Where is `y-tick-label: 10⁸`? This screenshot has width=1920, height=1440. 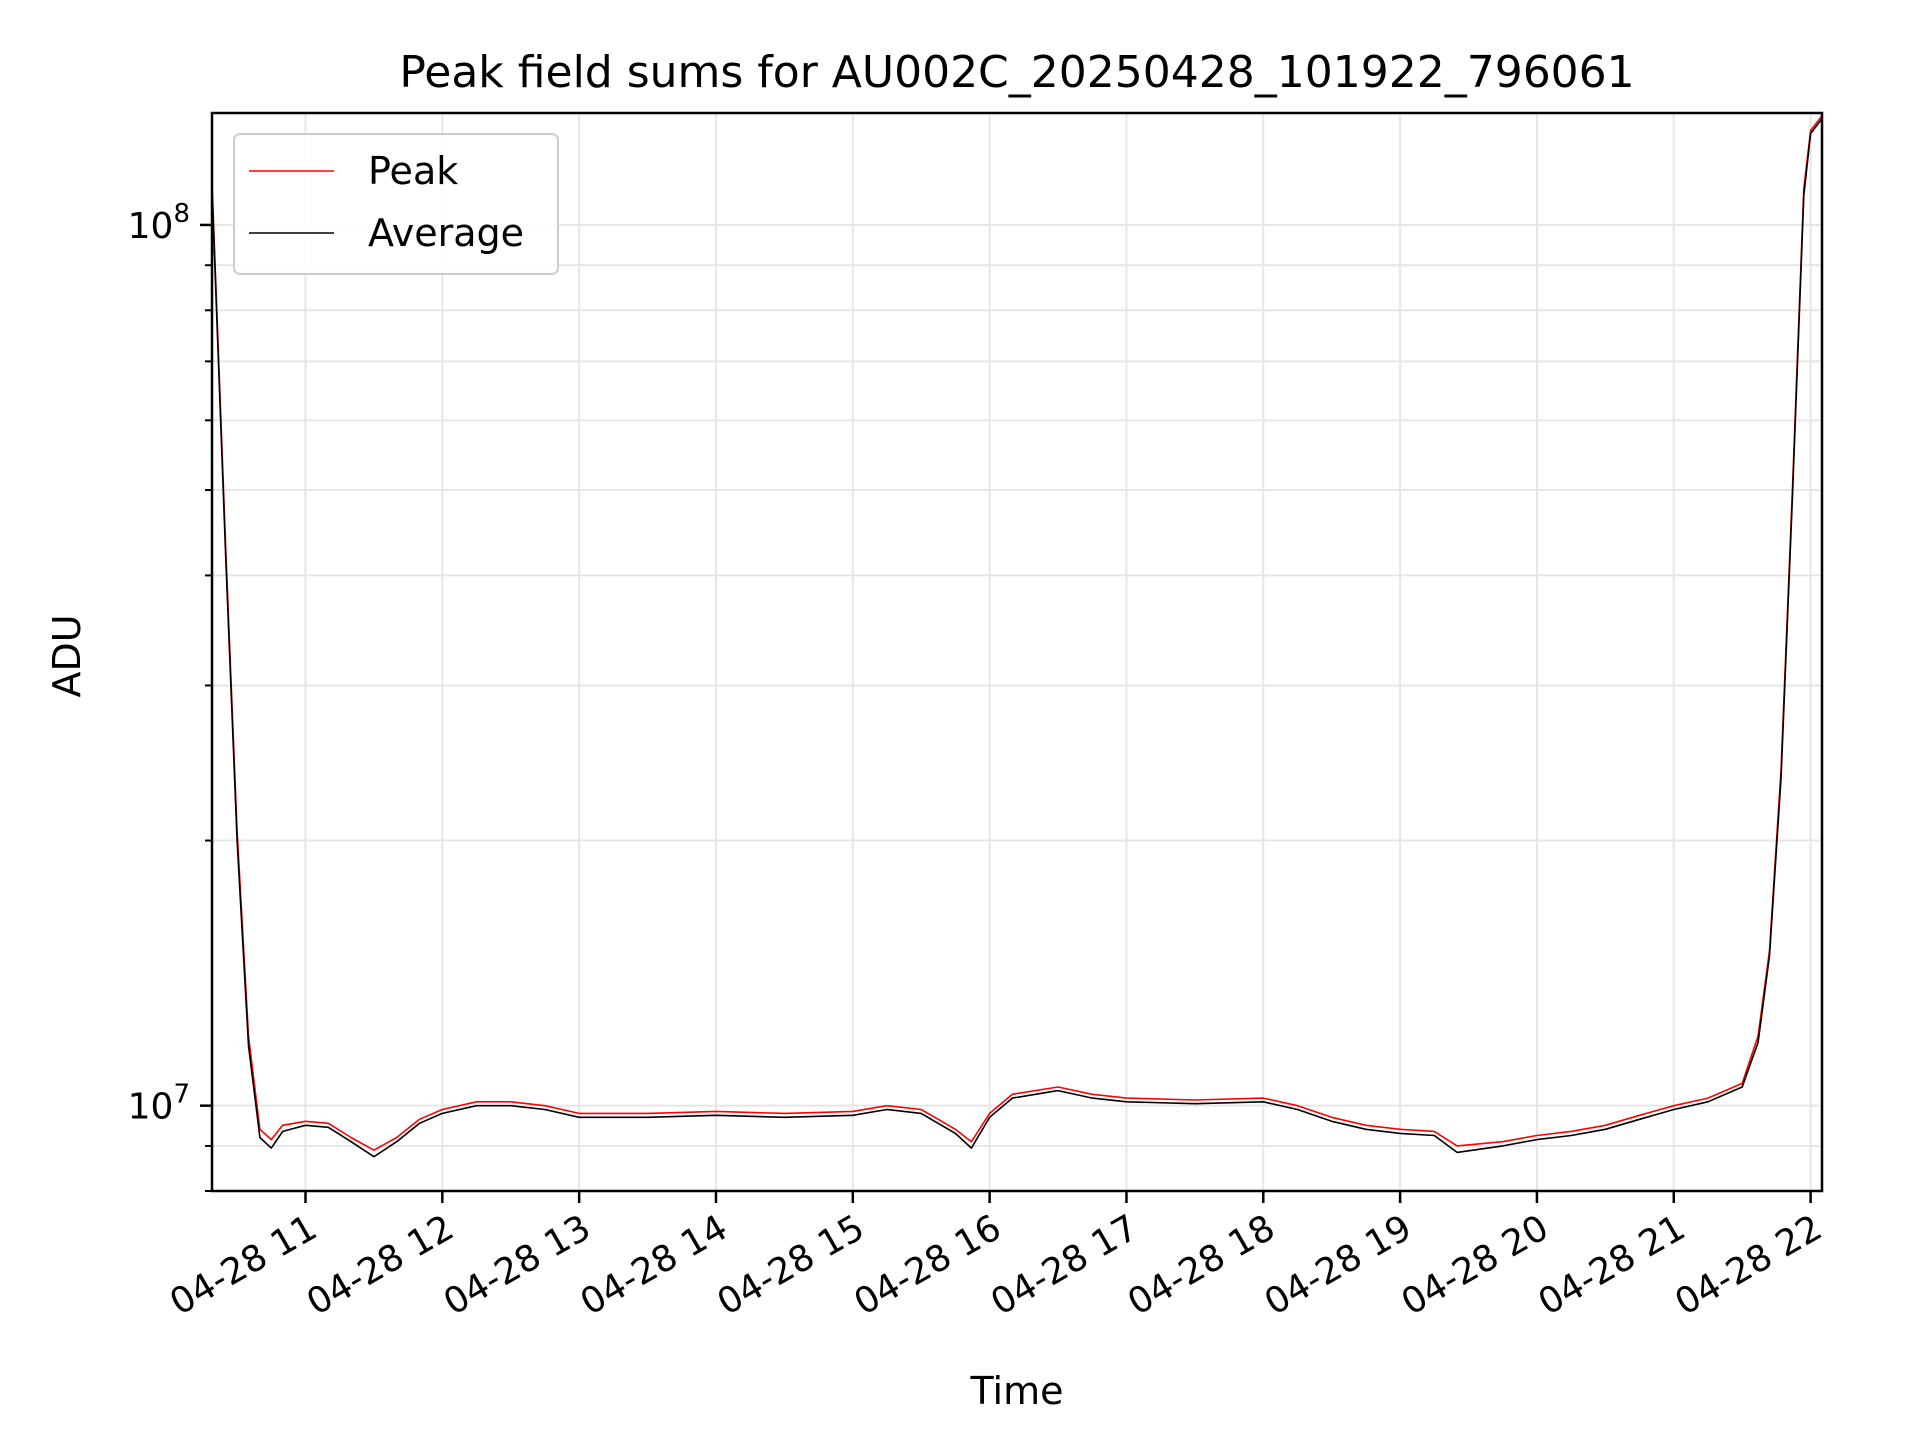 y-tick-label: 10⁸ is located at coordinates (159, 223).